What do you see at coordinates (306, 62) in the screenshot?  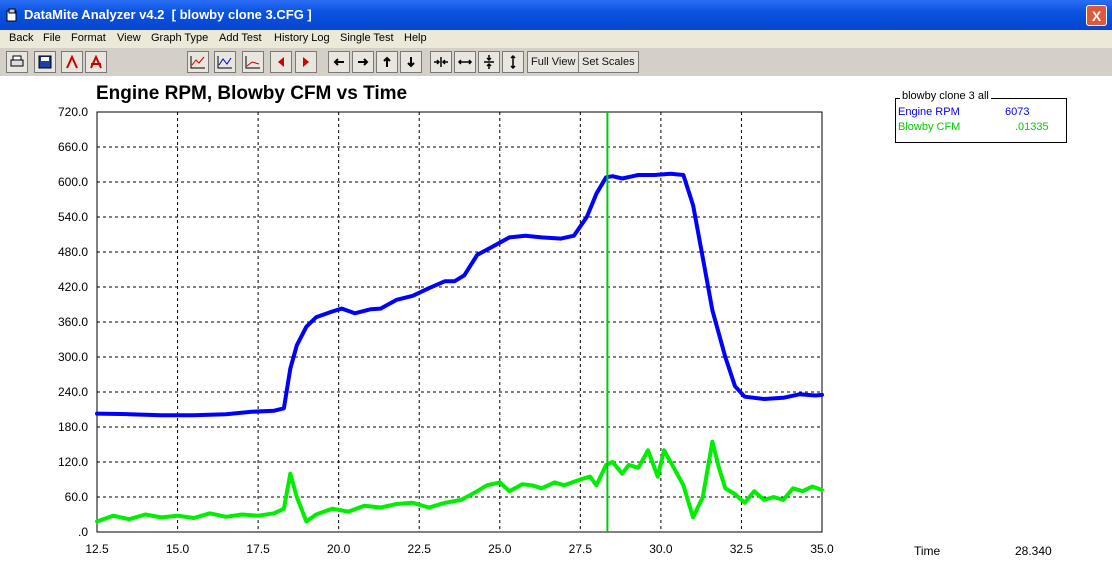 I see `scroll-right-icon` at bounding box center [306, 62].